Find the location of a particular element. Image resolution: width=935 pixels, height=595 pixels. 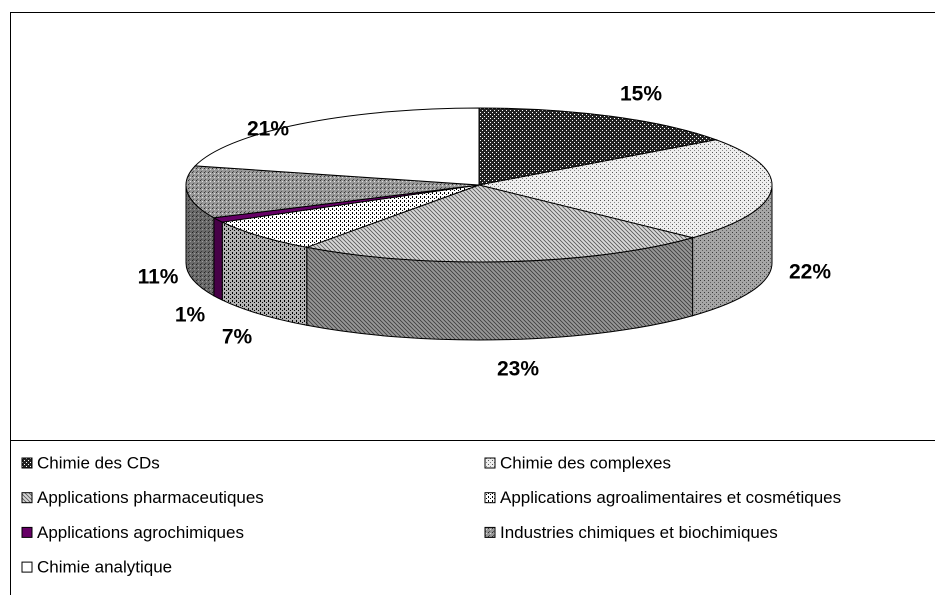

legend-label: Applications agrochimiques is located at coordinates (140, 532).